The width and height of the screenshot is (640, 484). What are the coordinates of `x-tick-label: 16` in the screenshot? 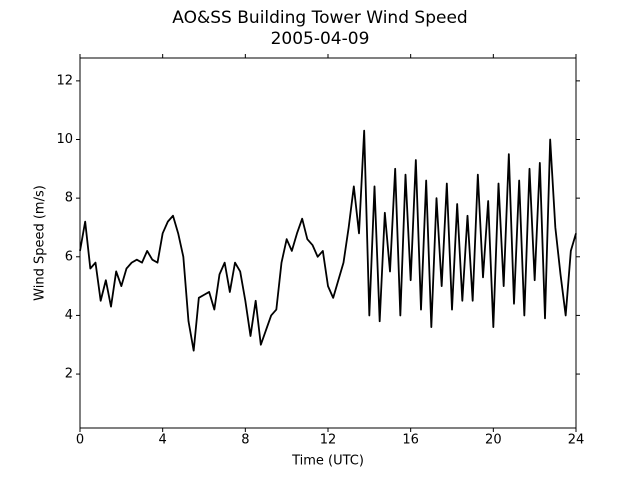 It's located at (410, 440).